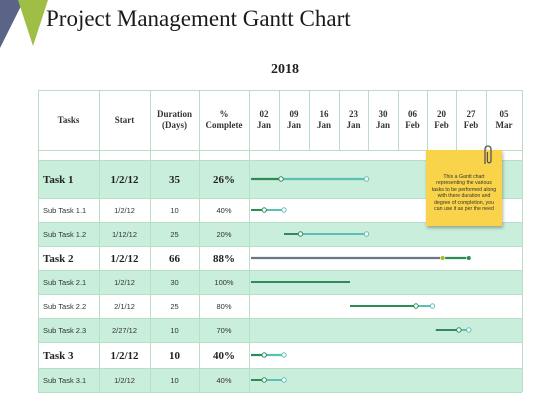  What do you see at coordinates (65, 380) in the screenshot?
I see `task-name: Sub Task 3.1` at bounding box center [65, 380].